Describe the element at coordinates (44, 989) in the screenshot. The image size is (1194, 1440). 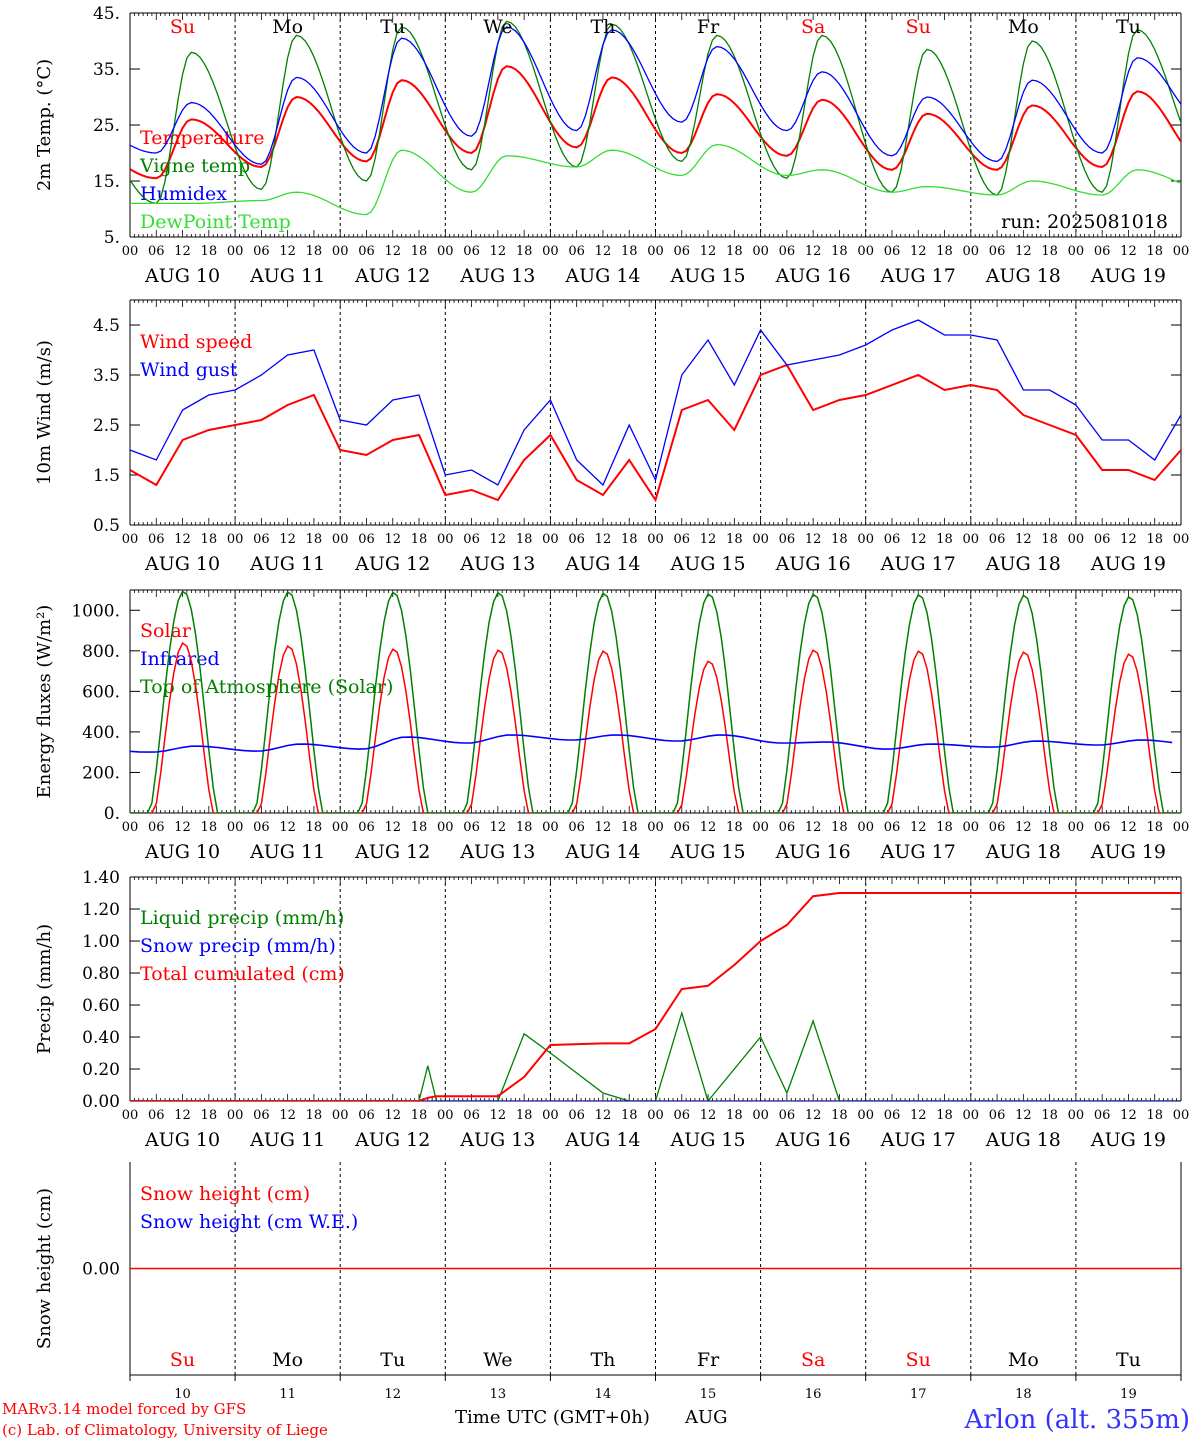
I see `y-axis-label: Precip (mm/h)` at that location.